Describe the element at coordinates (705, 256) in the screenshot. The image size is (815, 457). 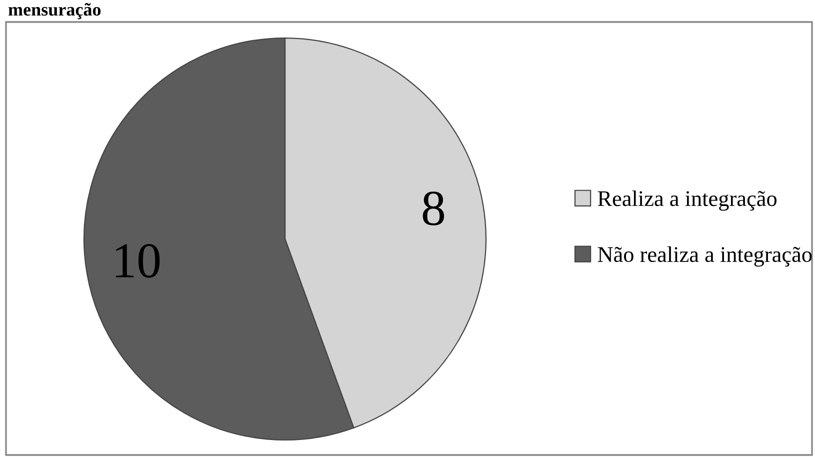
I see `legend-label: Não realiza a integração` at that location.